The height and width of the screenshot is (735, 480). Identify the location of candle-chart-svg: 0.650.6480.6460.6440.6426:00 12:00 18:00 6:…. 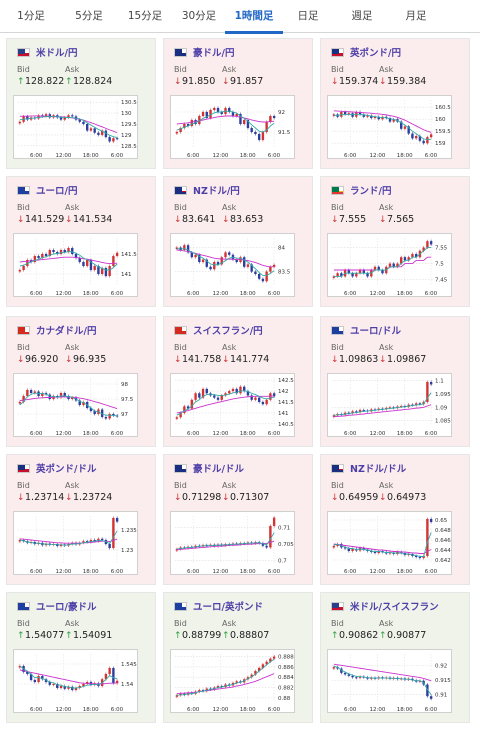
(390, 543).